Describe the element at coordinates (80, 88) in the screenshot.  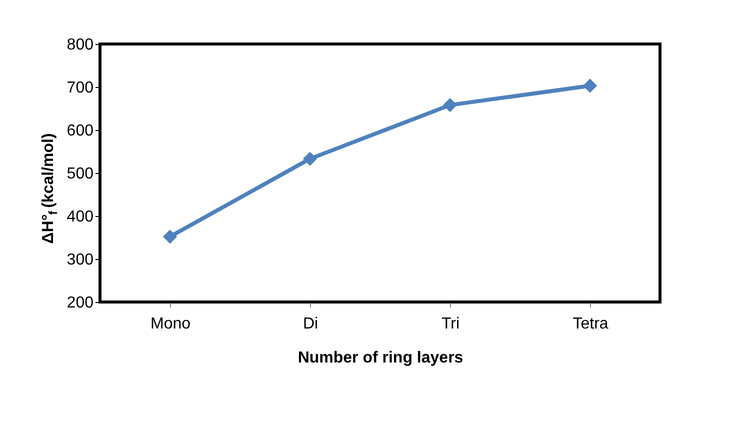
I see `y-tick-label: 700` at that location.